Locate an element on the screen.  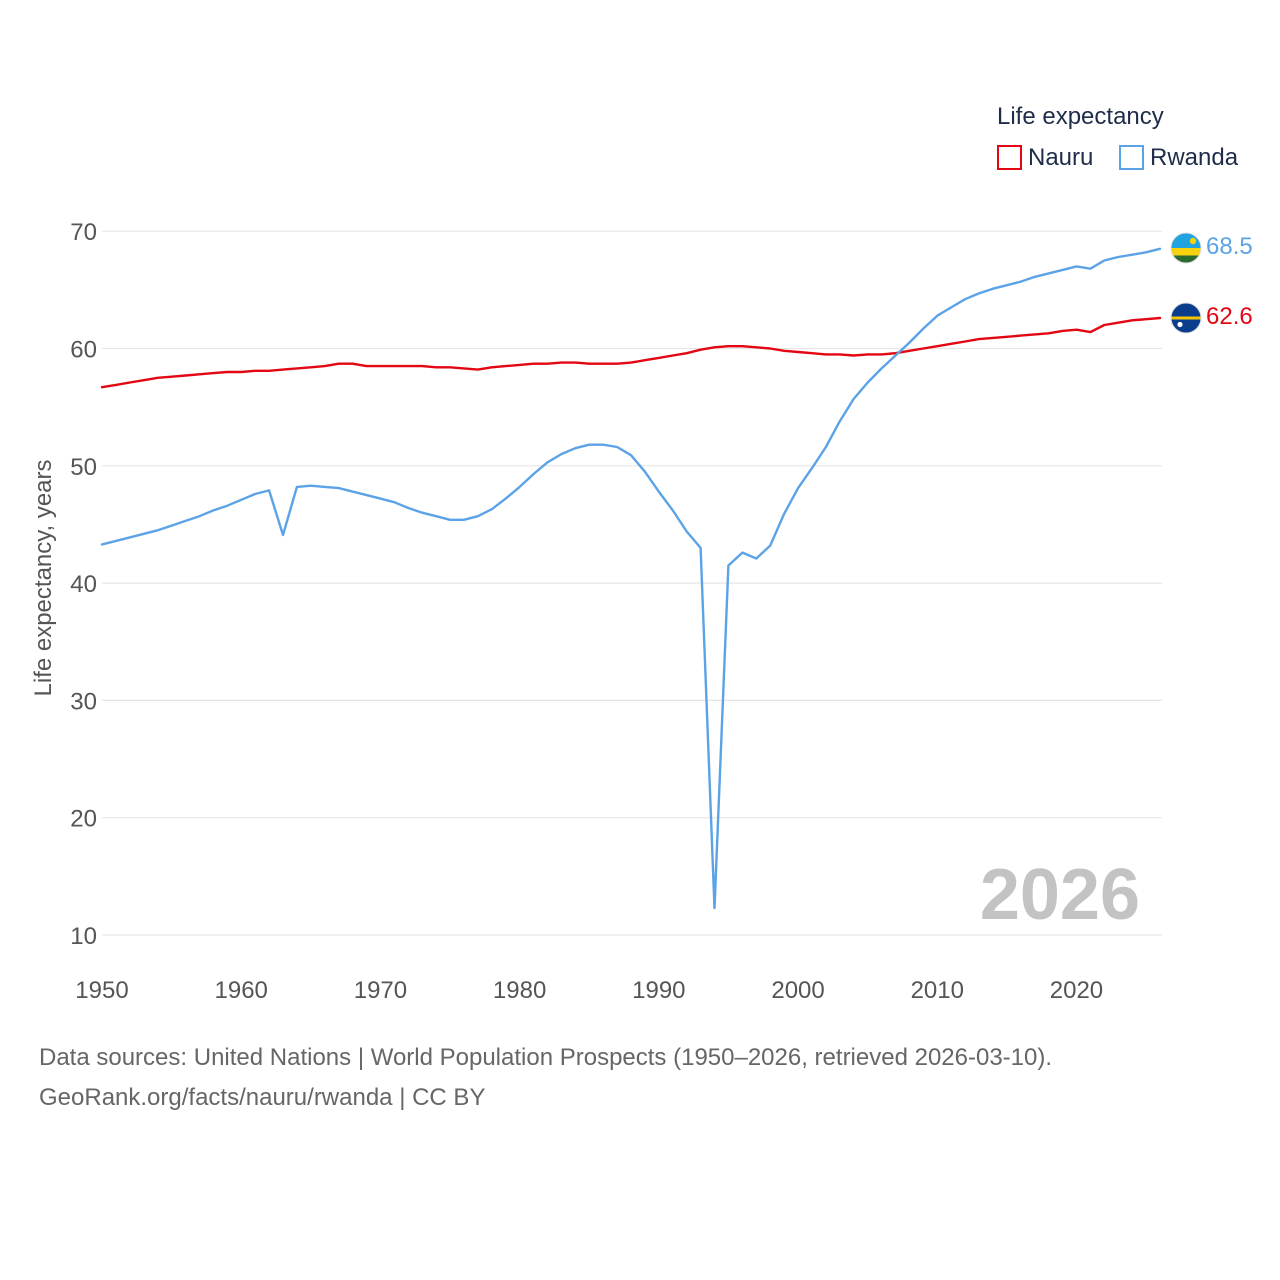
legend-swatch-rwanda is located at coordinates (1131, 157).